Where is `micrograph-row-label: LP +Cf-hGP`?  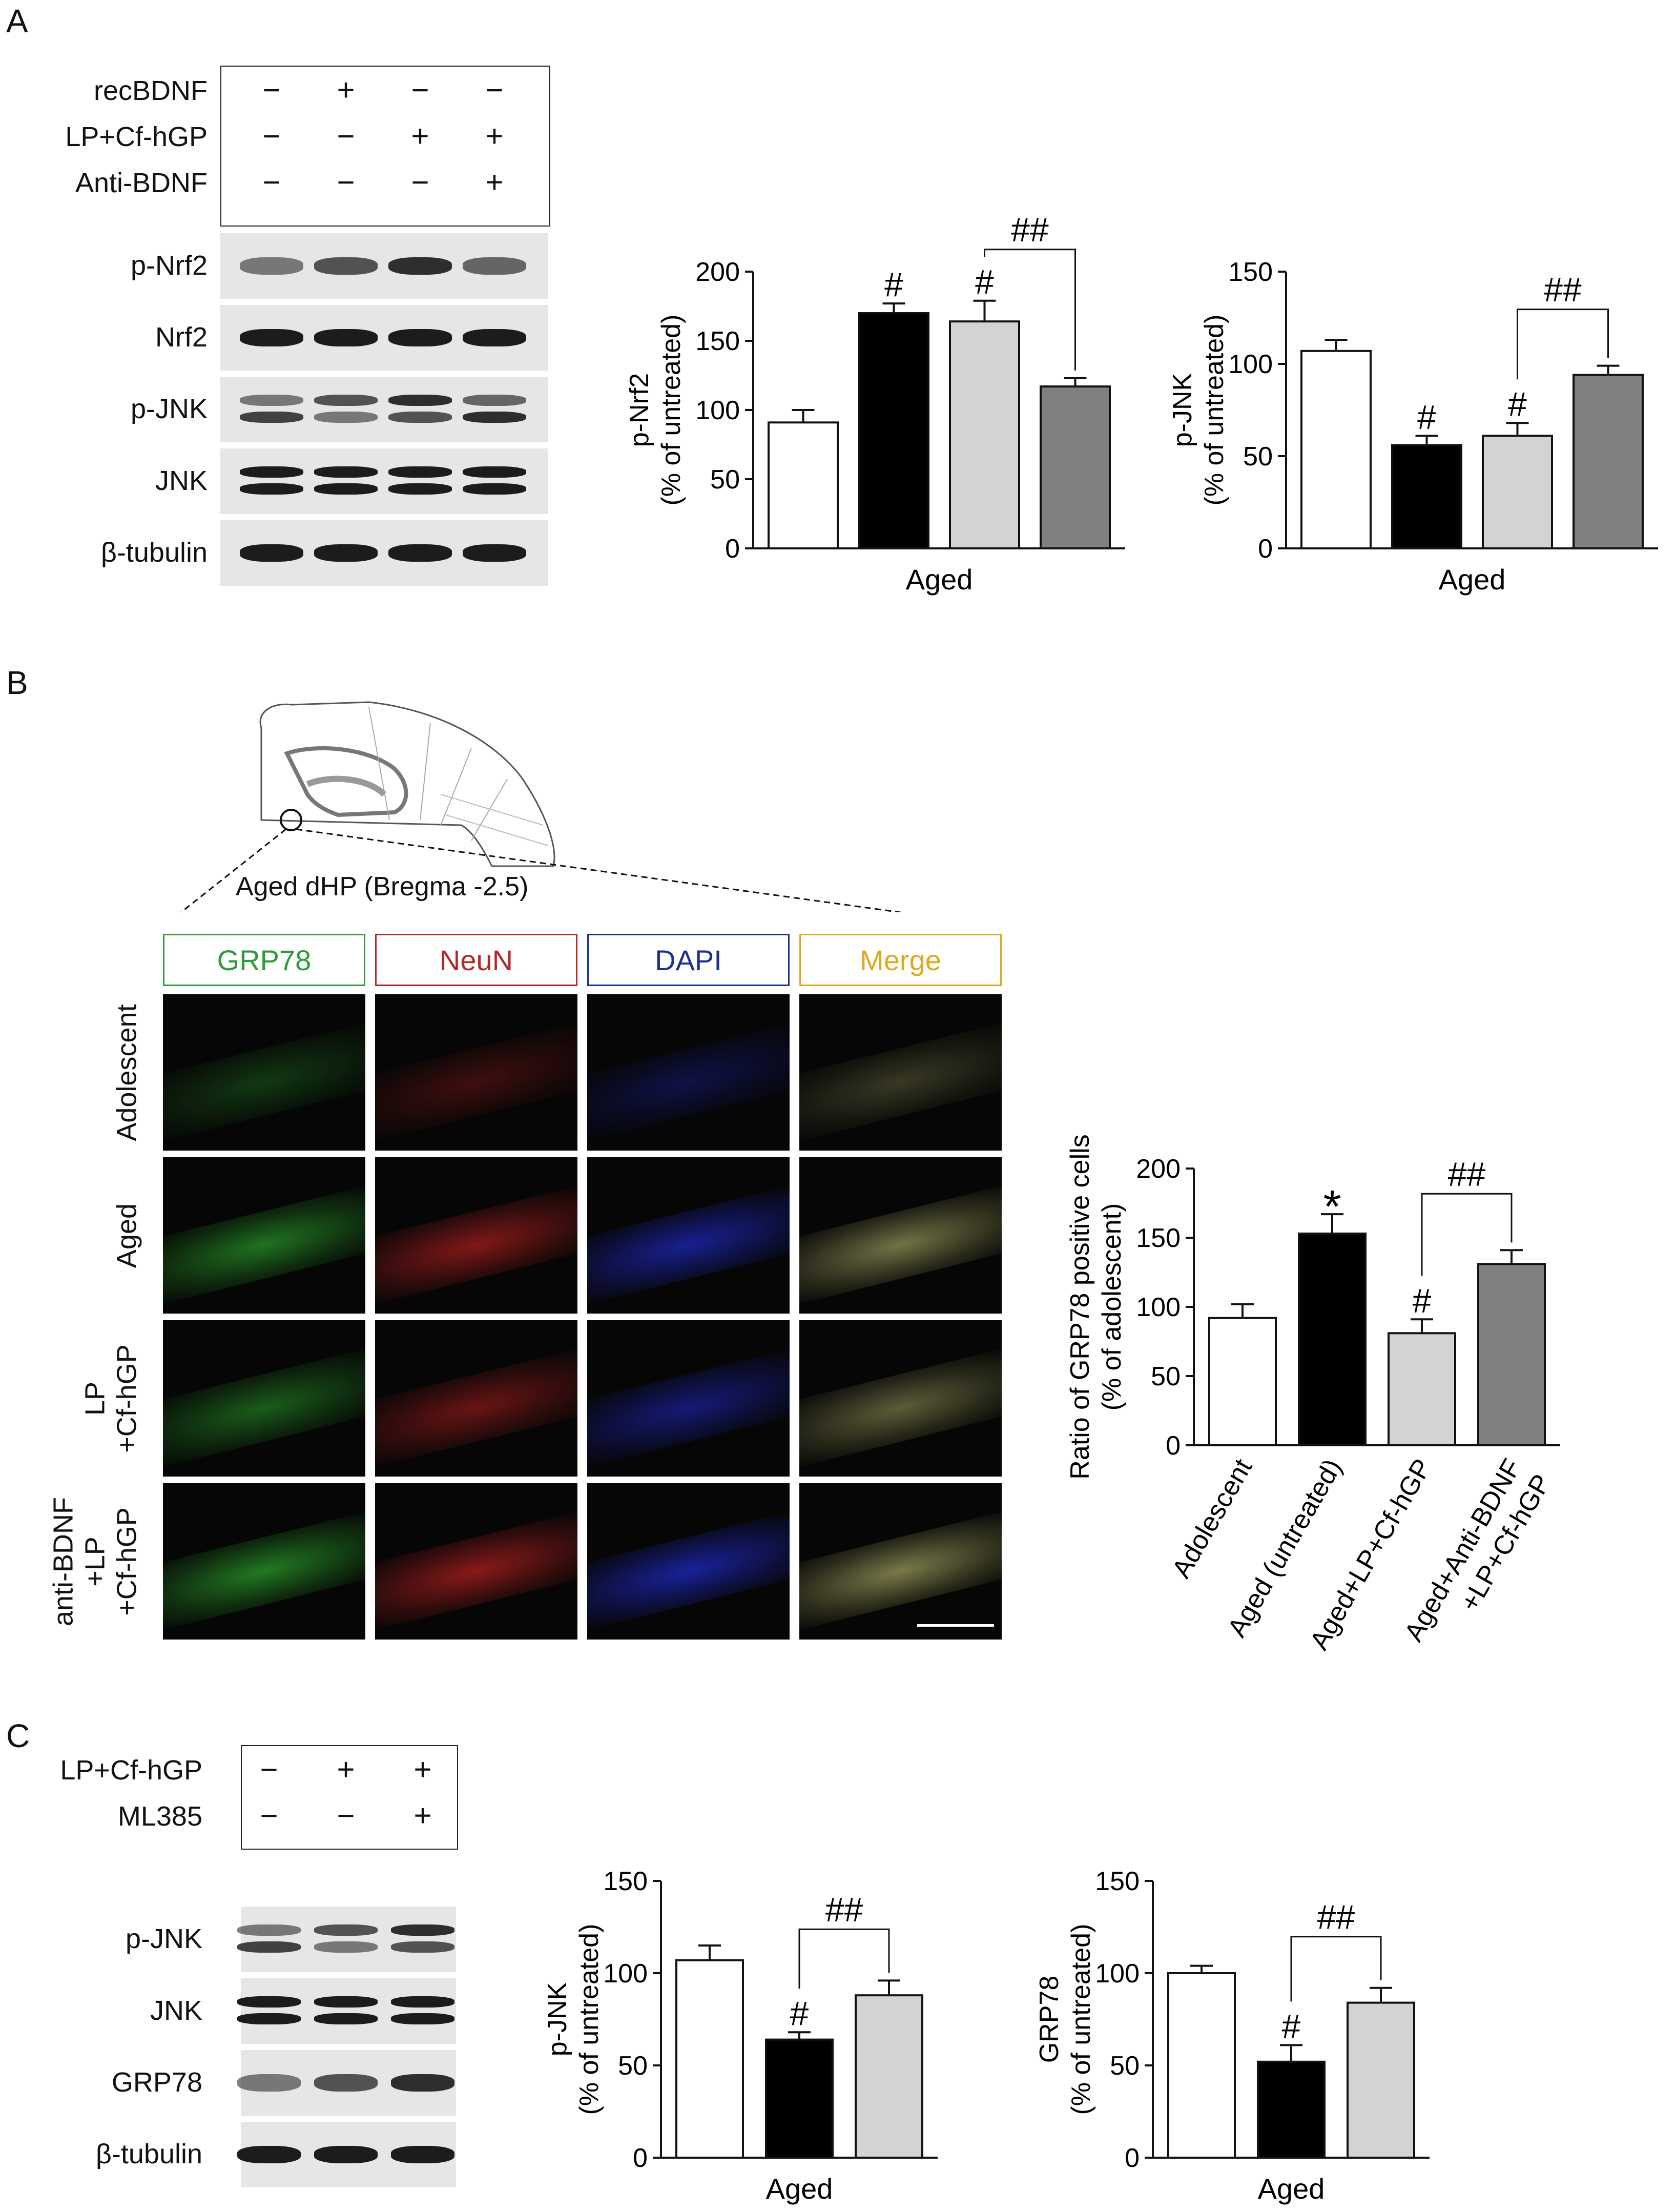
micrograph-row-label: LP +Cf-hGP is located at coordinates (96, 1398).